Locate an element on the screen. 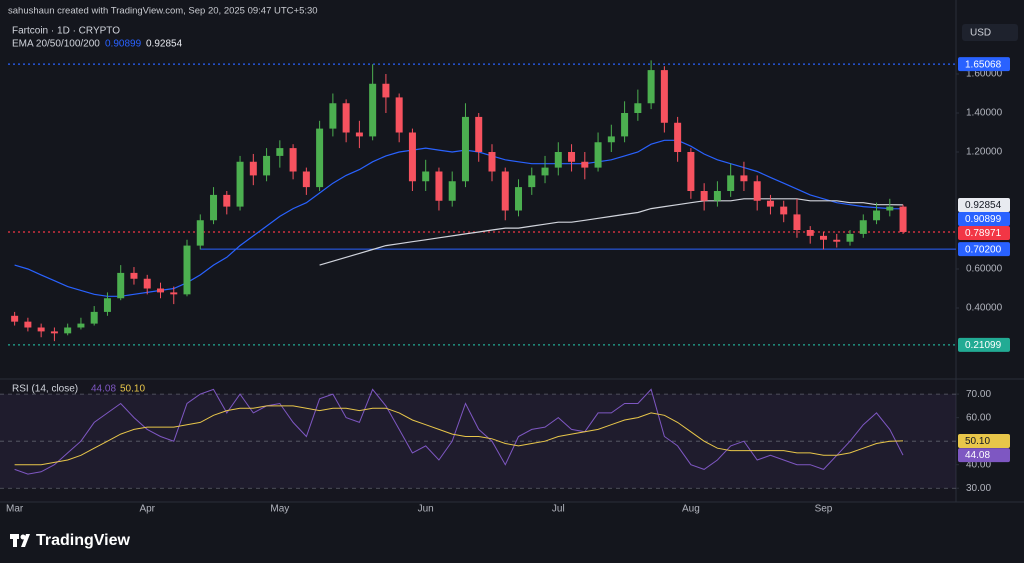 This screenshot has width=1024, height=563. logo: TradingView is located at coordinates (70, 540).